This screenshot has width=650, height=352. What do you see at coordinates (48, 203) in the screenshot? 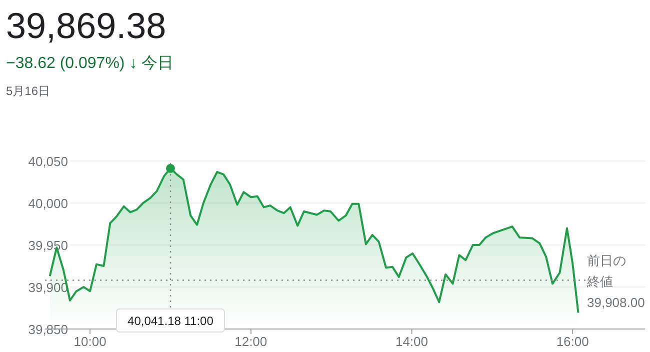
I see `y-tick-label: 40,000` at bounding box center [48, 203].